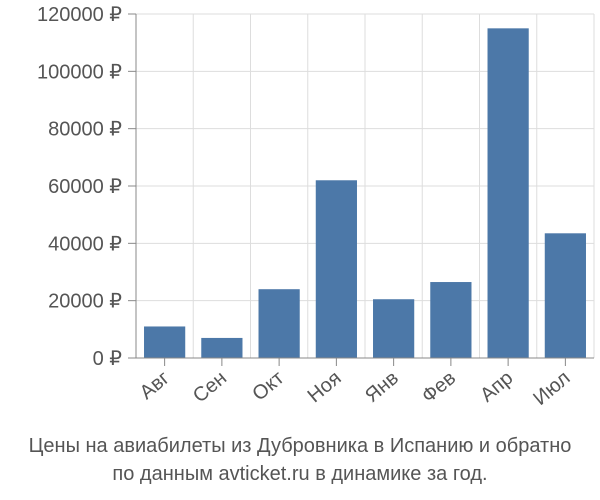 This screenshot has height=500, width=600. I want to click on x-tick-label: Апр, so click(496, 387).